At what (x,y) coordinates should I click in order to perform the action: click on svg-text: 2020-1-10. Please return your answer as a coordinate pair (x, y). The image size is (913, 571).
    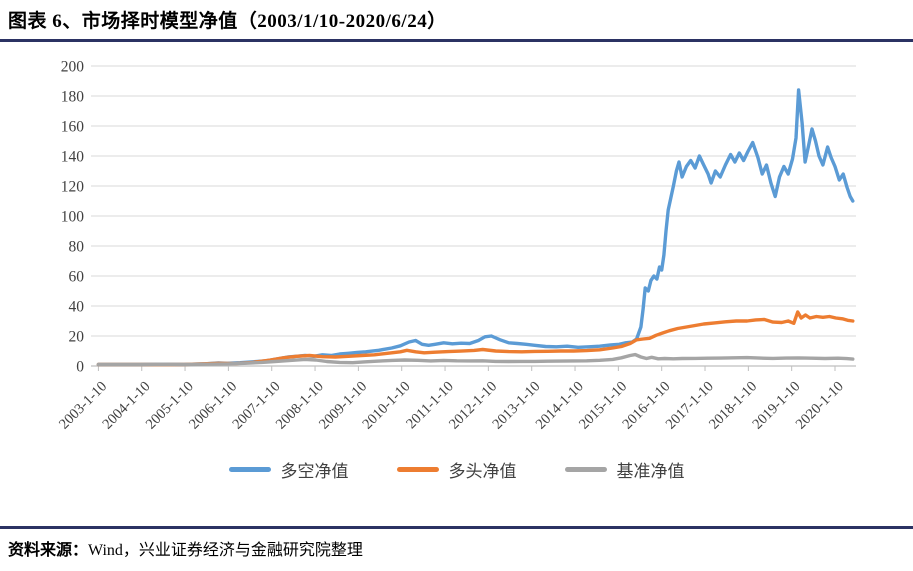
    Looking at the image, I should click on (820, 406).